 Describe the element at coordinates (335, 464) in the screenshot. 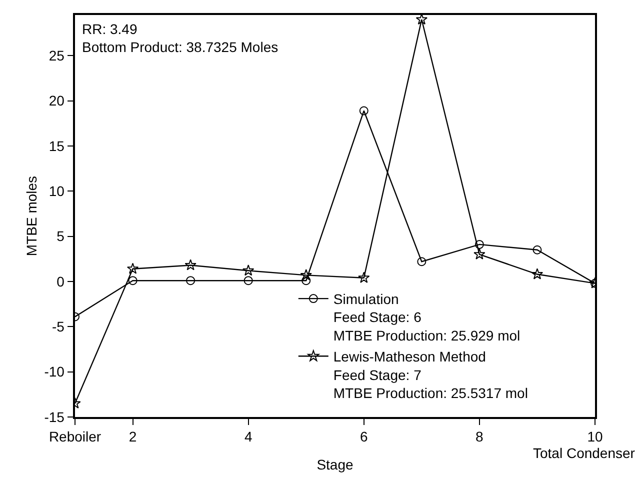

I see `x-axis-title: Stage` at that location.